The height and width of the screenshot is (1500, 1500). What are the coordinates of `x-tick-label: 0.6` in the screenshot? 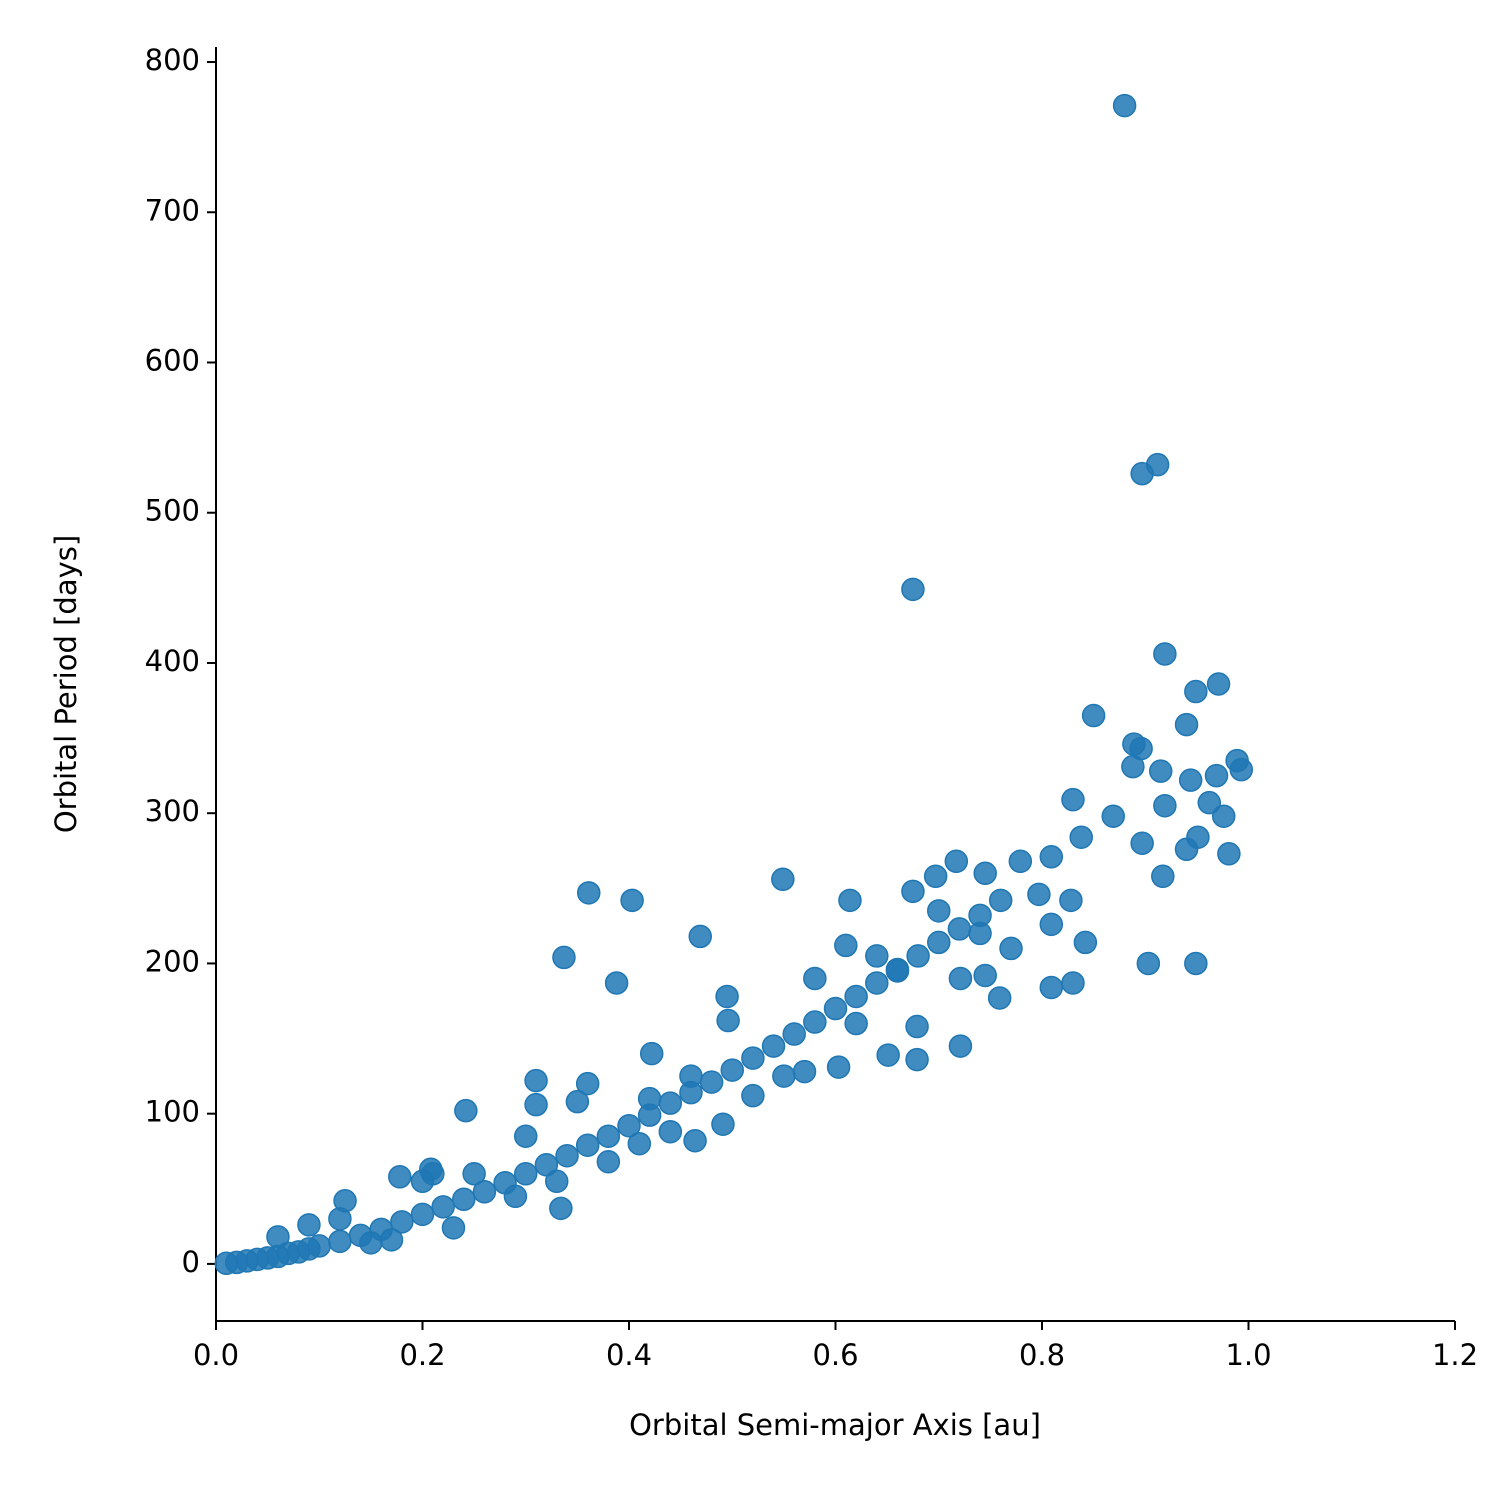 It's located at (835, 1355).